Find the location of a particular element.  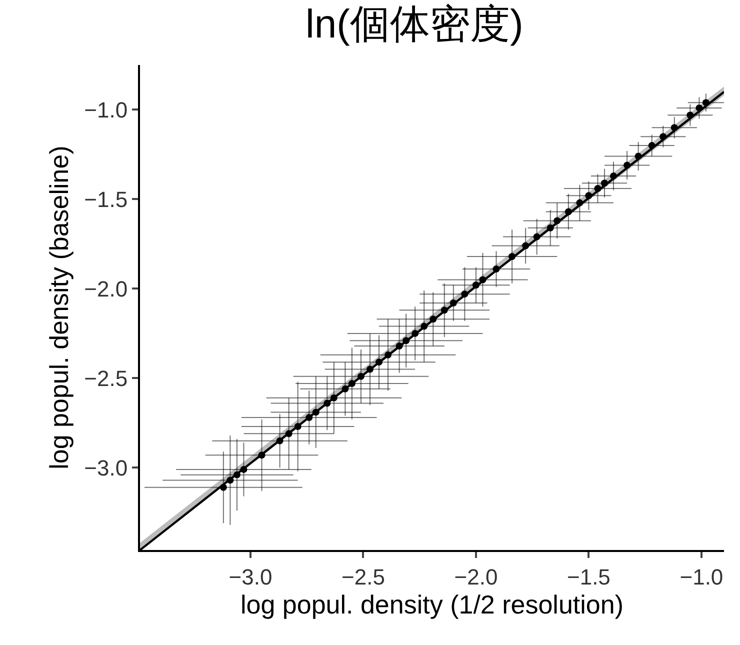

y-tick-label: −1.0 is located at coordinates (106, 109).